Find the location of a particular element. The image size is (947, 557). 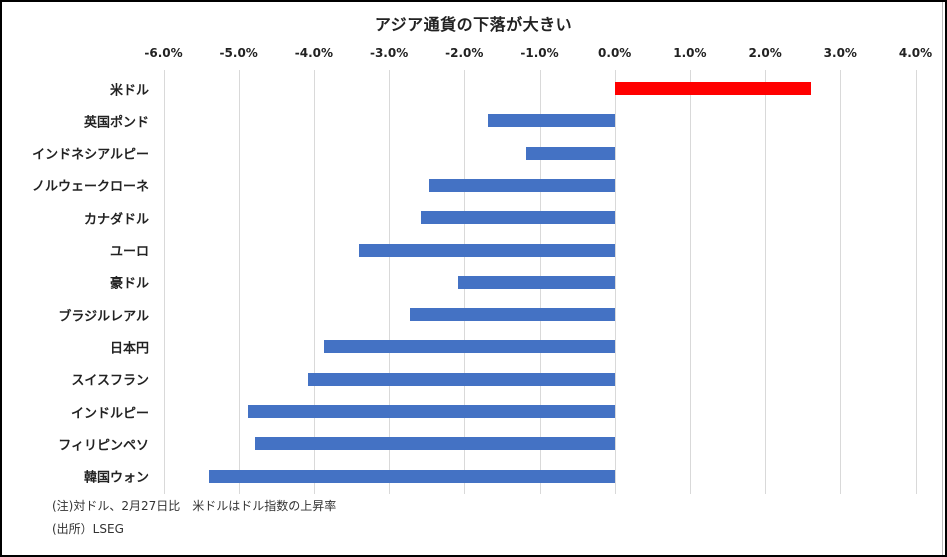

x-tick-label: 3.0% is located at coordinates (840, 53).